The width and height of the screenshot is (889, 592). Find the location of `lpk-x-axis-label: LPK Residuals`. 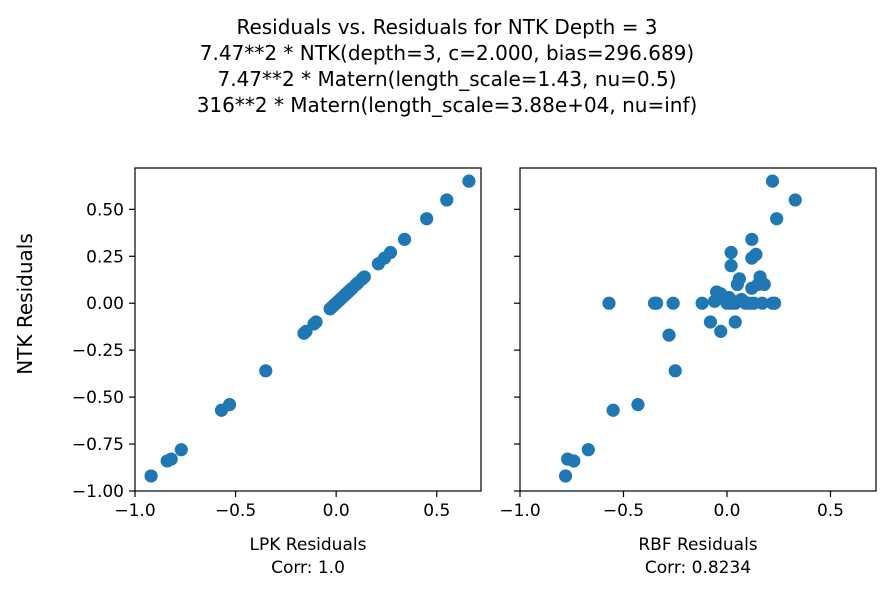

lpk-x-axis-label: LPK Residuals is located at coordinates (308, 545).